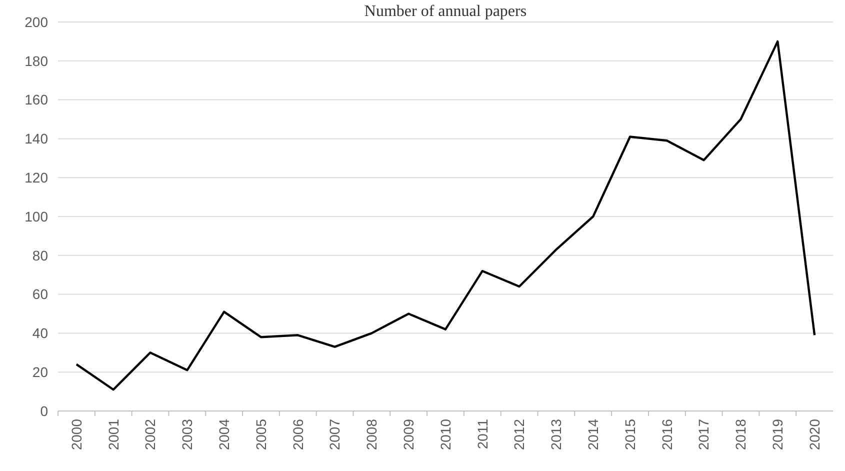 The width and height of the screenshot is (845, 471). Describe the element at coordinates (334, 434) in the screenshot. I see `x-tick-label: 2007` at that location.